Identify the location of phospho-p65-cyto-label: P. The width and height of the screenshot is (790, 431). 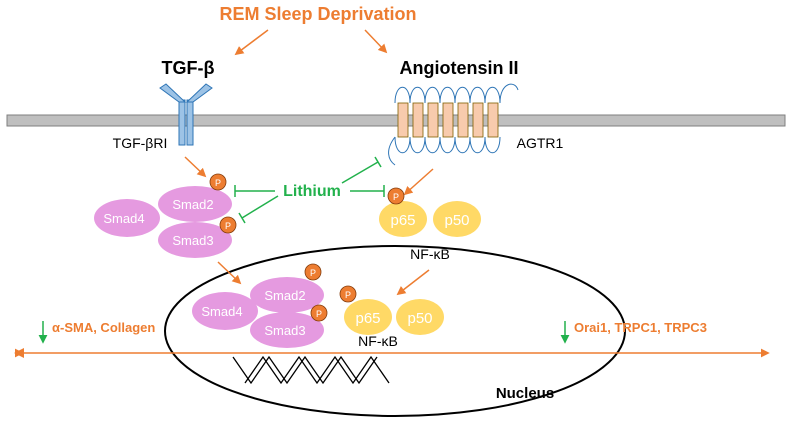
(396, 197).